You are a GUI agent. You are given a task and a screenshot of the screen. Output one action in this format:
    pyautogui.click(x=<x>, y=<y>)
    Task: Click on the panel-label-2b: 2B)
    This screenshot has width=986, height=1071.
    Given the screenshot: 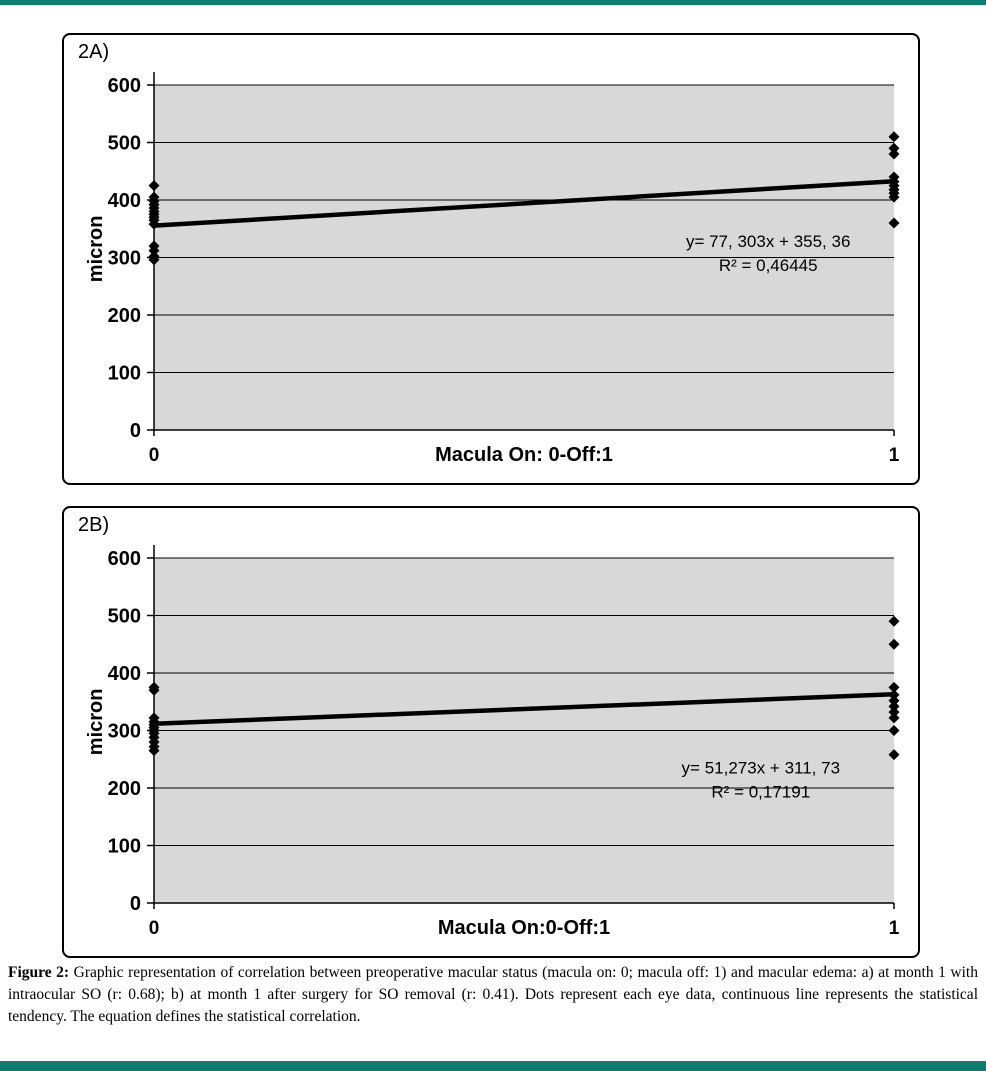 What is the action you would take?
    pyautogui.click(x=94, y=525)
    